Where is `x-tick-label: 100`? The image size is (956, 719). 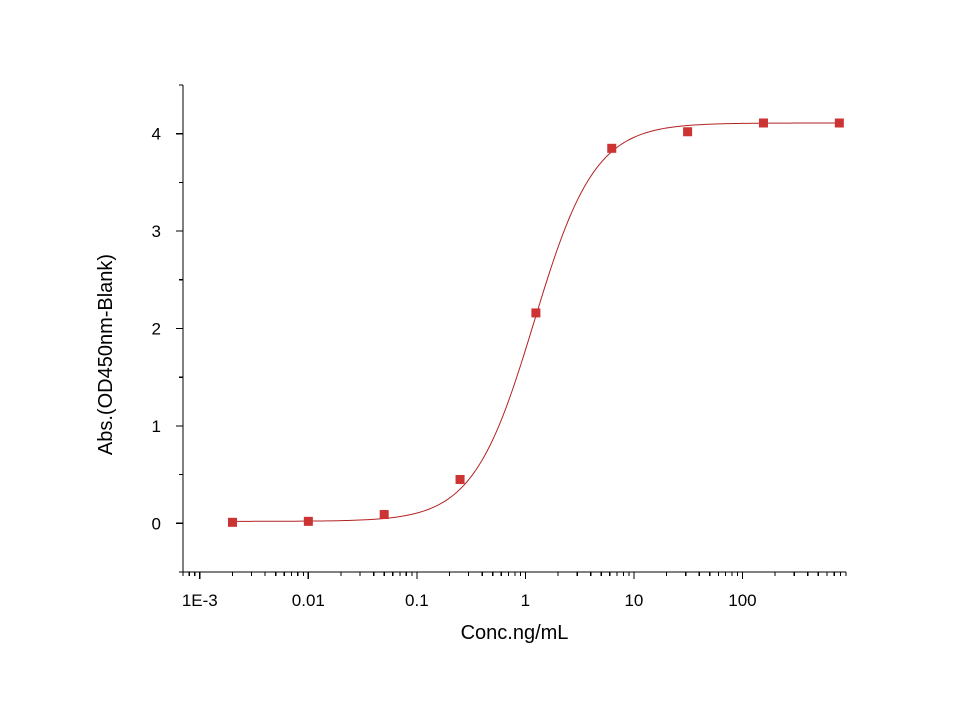
x-tick-label: 100 is located at coordinates (742, 600).